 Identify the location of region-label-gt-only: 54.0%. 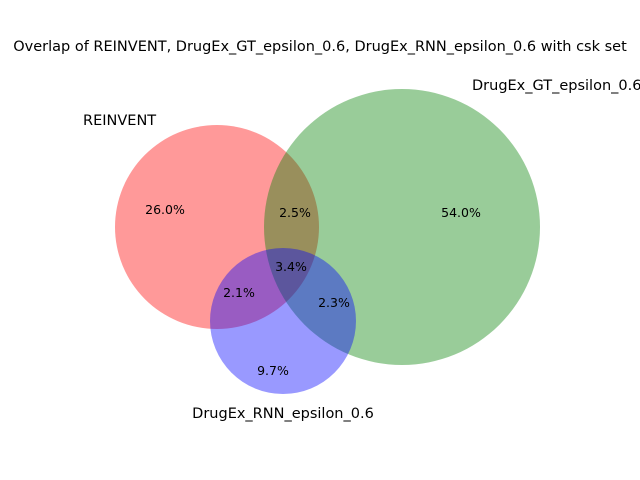
(461, 212).